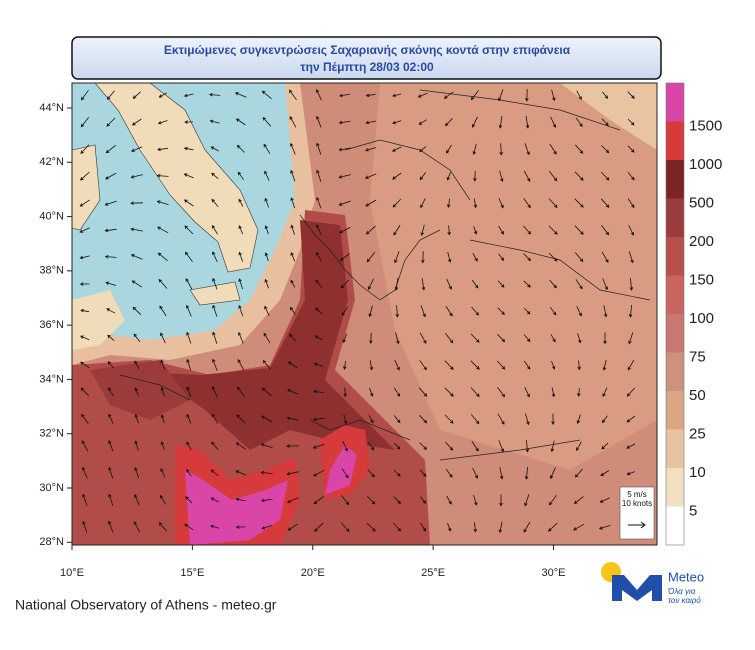 The width and height of the screenshot is (755, 650). I want to click on dust-field, so click(341, 470).